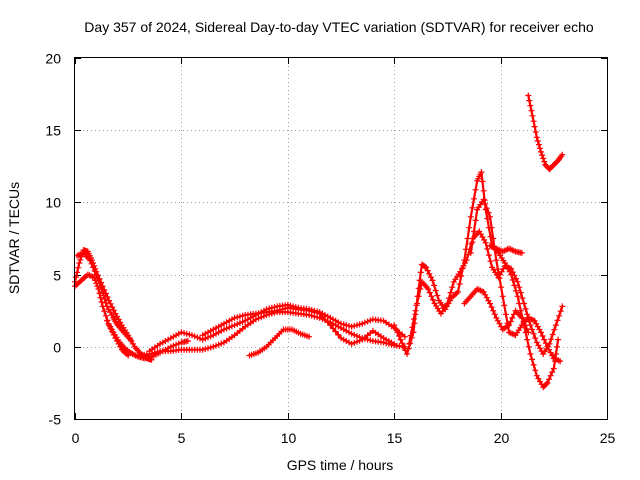  What do you see at coordinates (76, 438) in the screenshot?
I see `x-tick-label: 0` at bounding box center [76, 438].